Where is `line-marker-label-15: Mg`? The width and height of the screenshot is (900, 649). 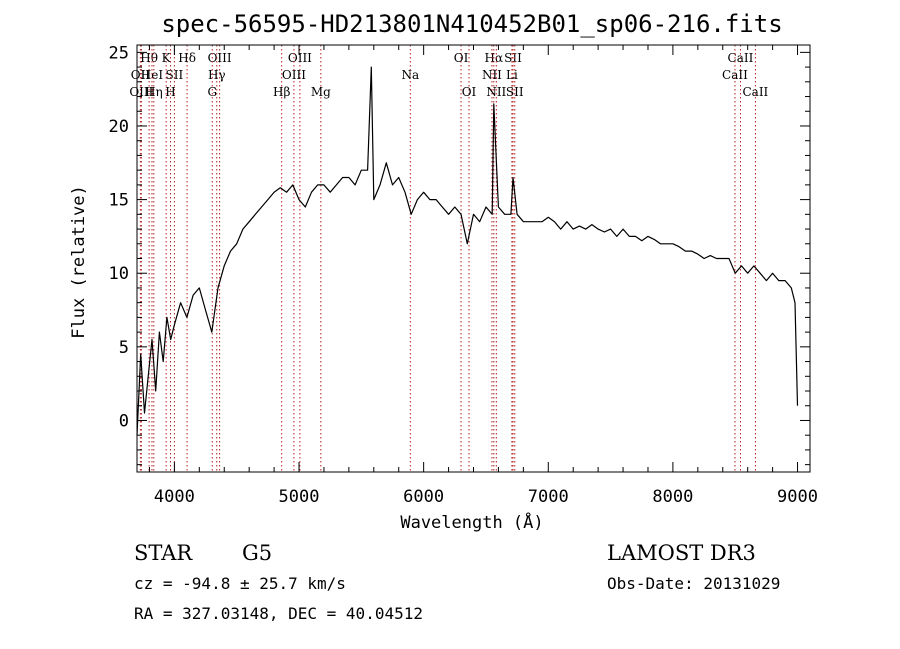
line-marker-label-15: Mg is located at coordinates (321, 92).